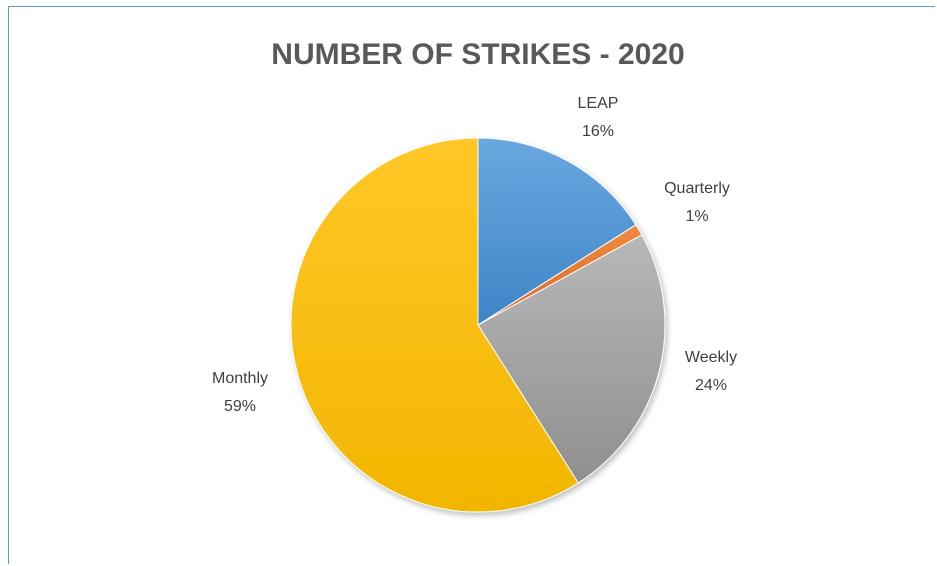 This screenshot has width=937, height=566. What do you see at coordinates (598, 103) in the screenshot?
I see `slice-label-leap: LEAP` at bounding box center [598, 103].